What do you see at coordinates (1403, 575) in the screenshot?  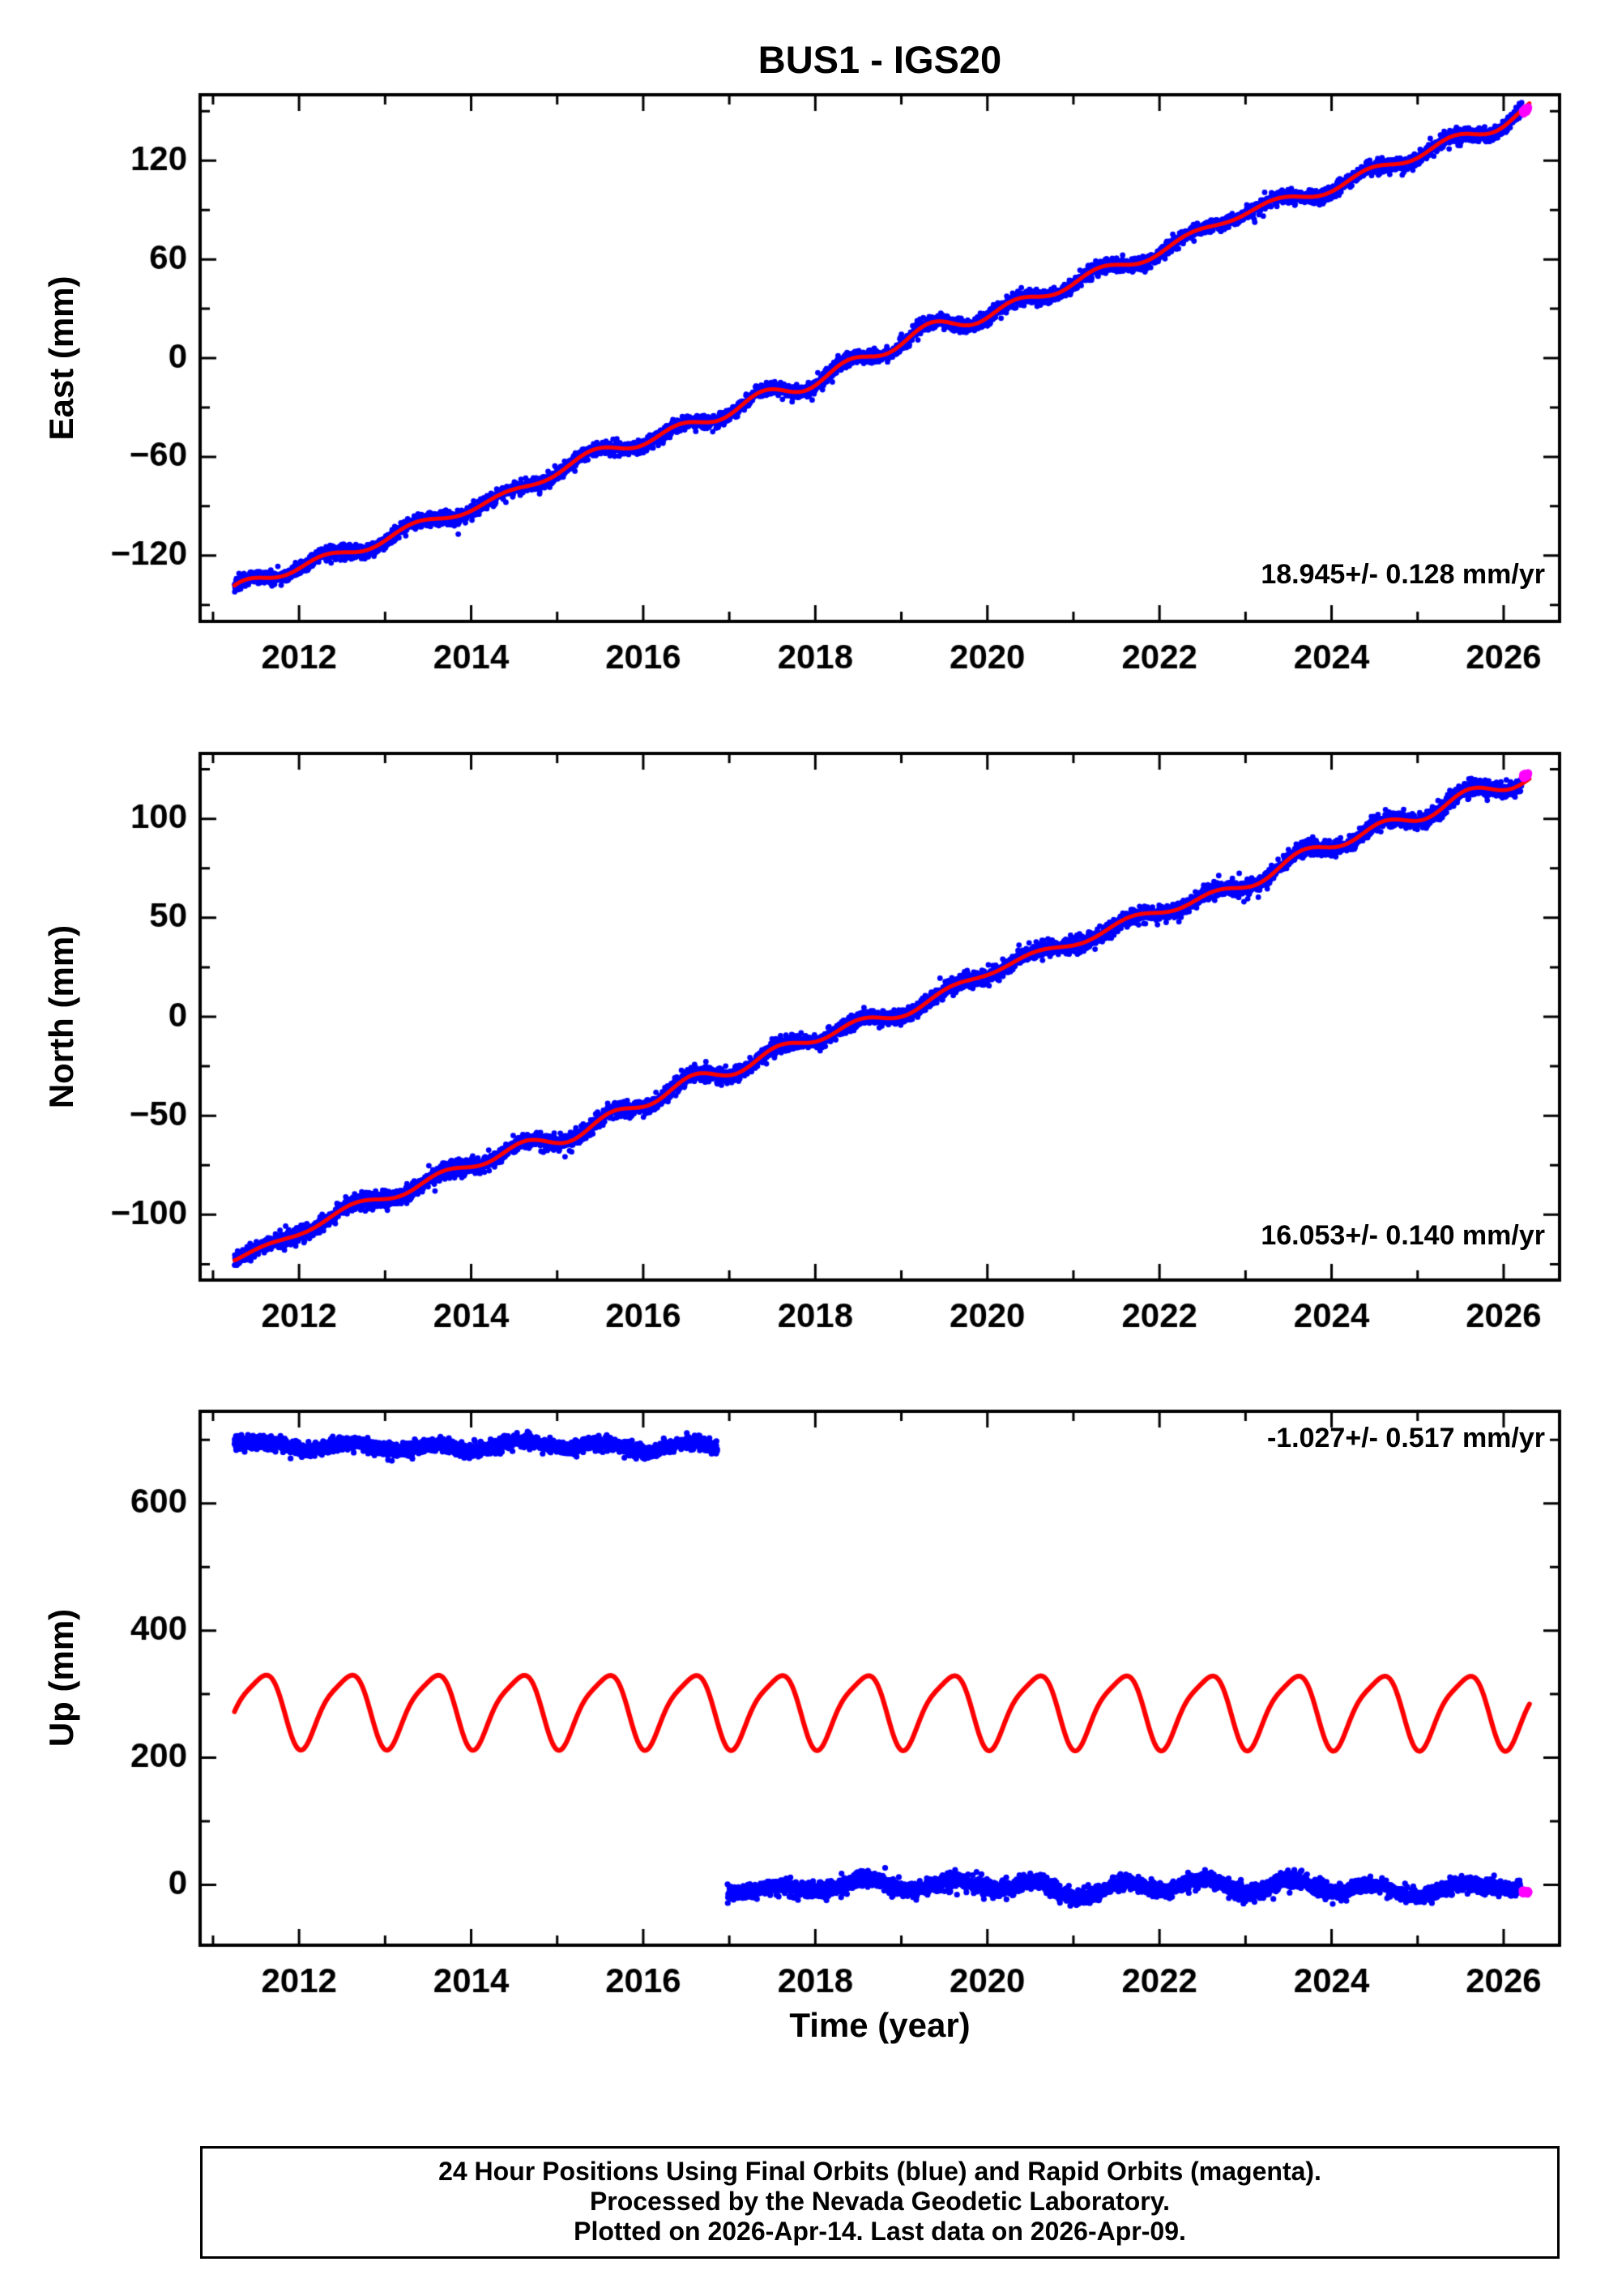 I see `east-rate-annotation: 18.945+/- 0.128 mm/yr` at bounding box center [1403, 575].